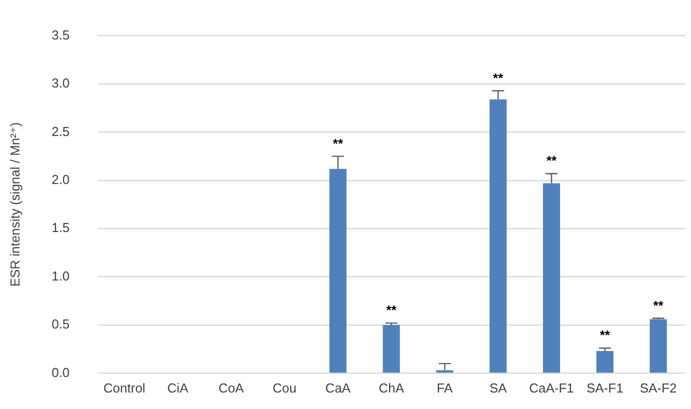 This screenshot has height=409, width=691. What do you see at coordinates (61, 324) in the screenshot?
I see `y-tick-label: 0.5` at bounding box center [61, 324].